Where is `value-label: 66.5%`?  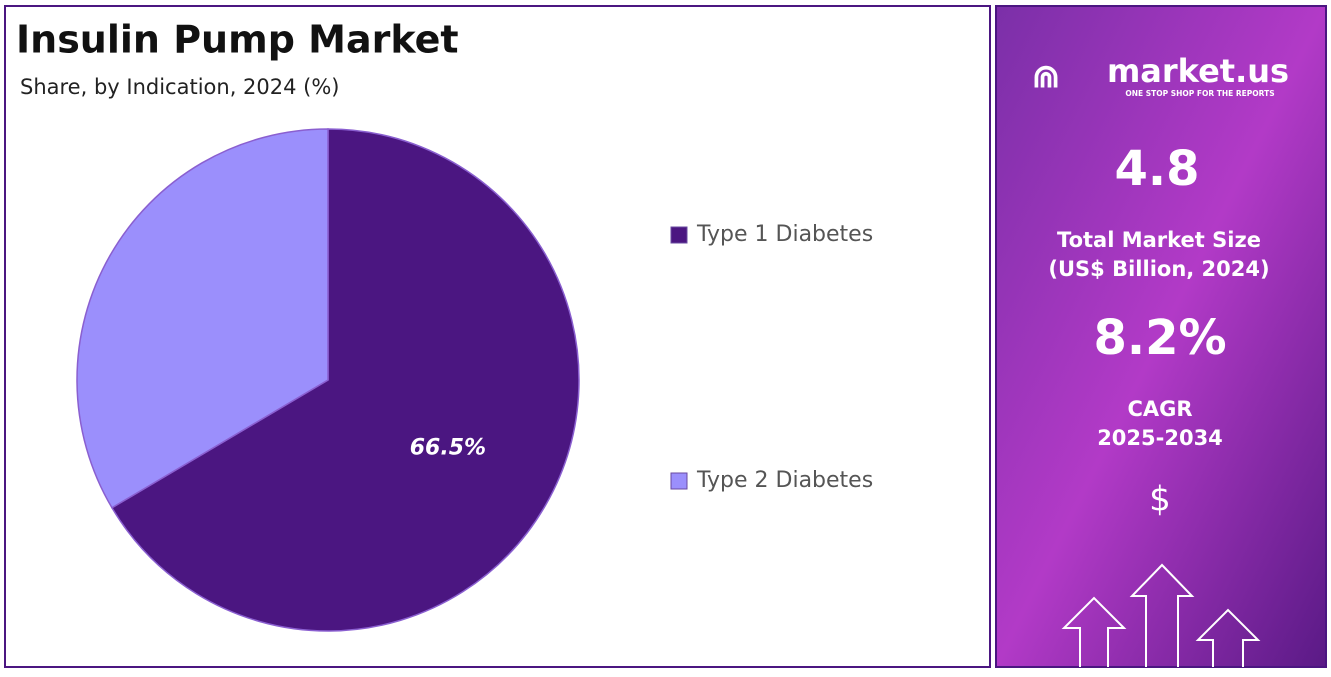 value-label: 66.5% is located at coordinates (448, 447).